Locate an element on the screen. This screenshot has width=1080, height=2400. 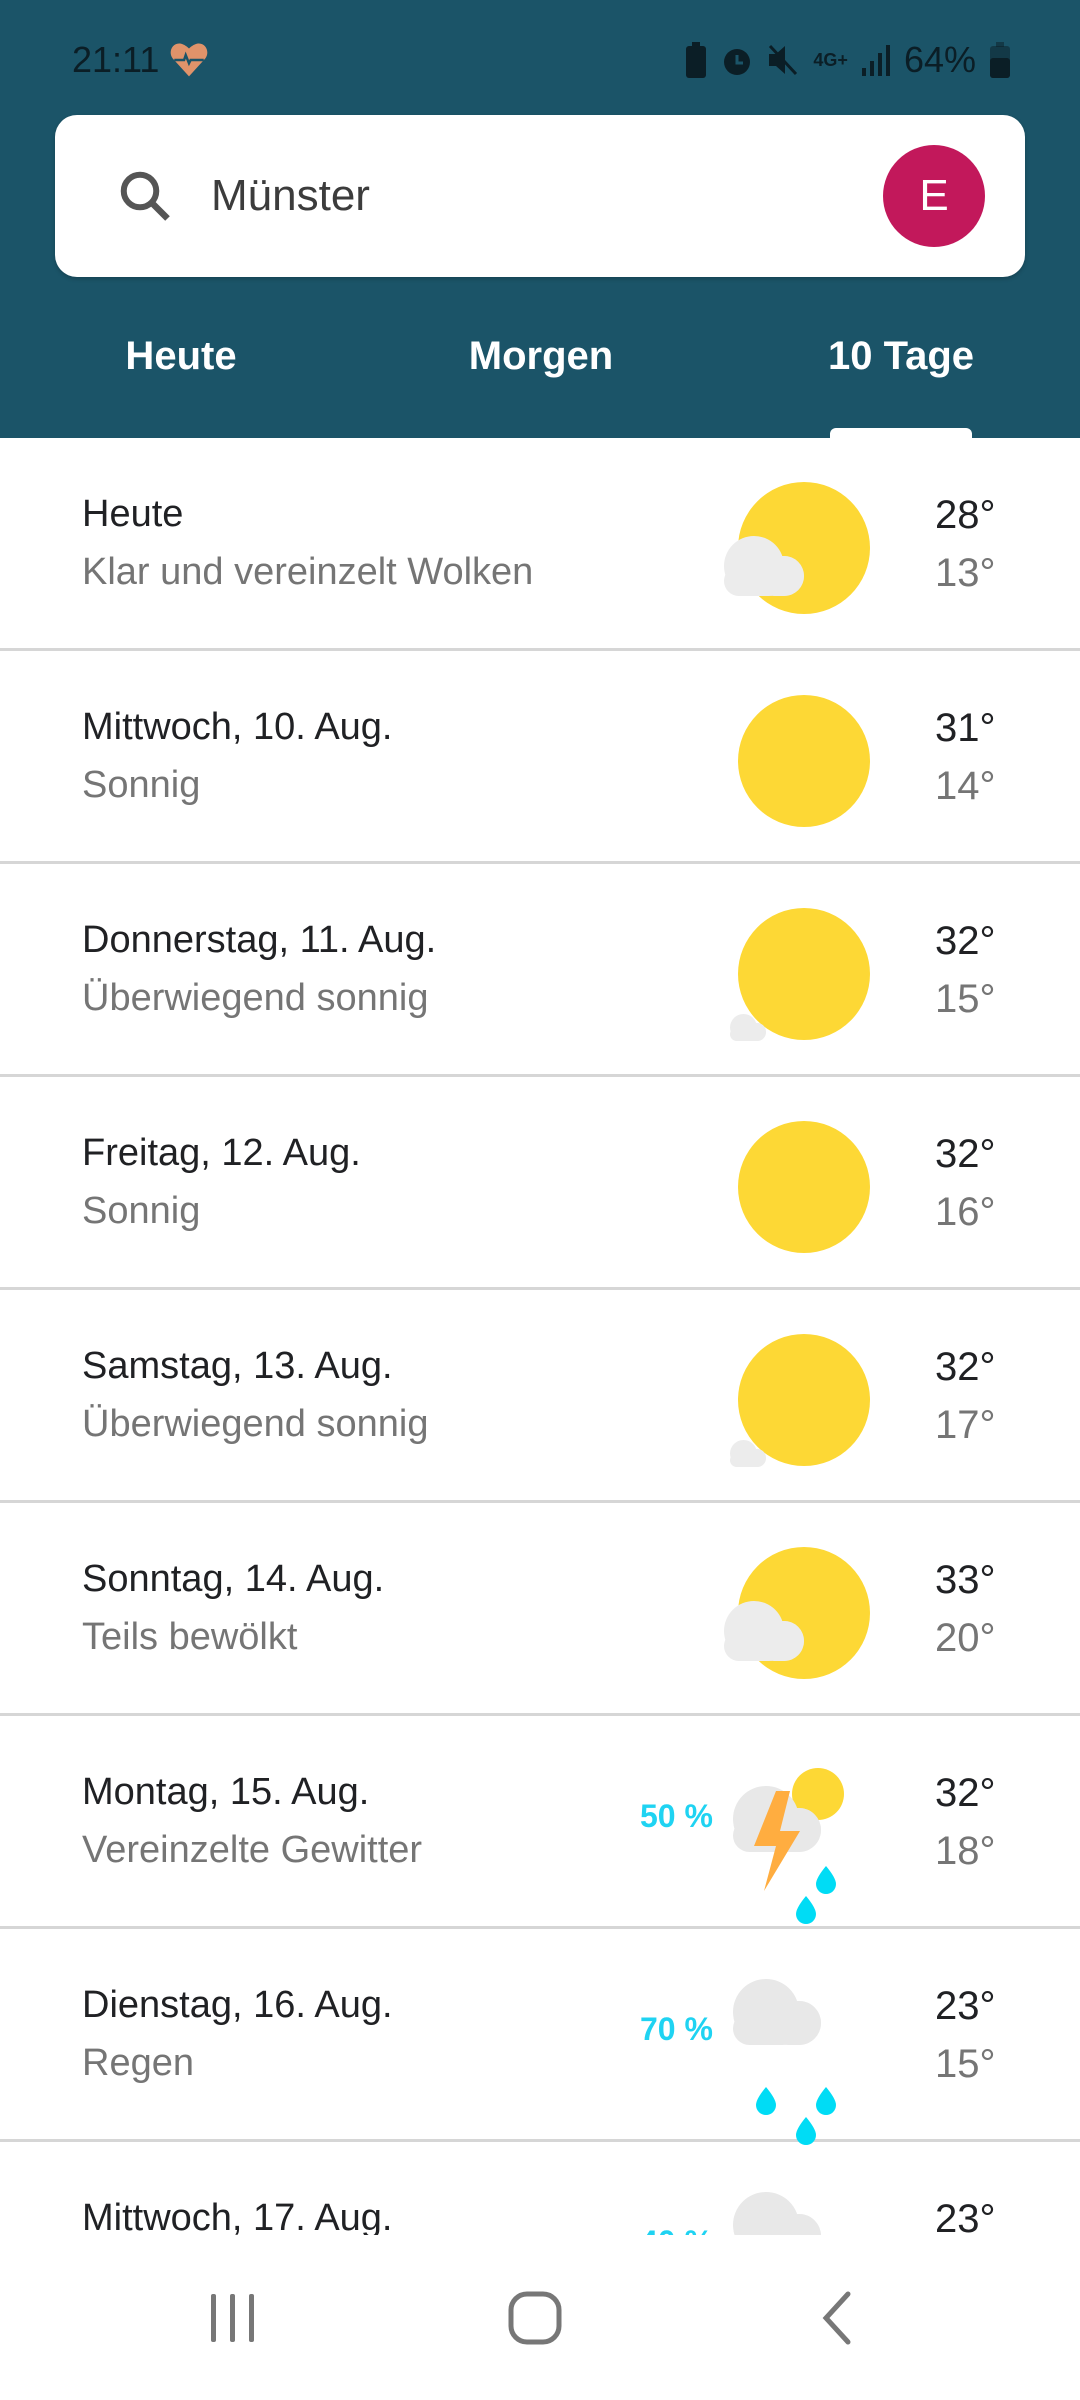
battery-saver-icon is located at coordinates (696, 60).